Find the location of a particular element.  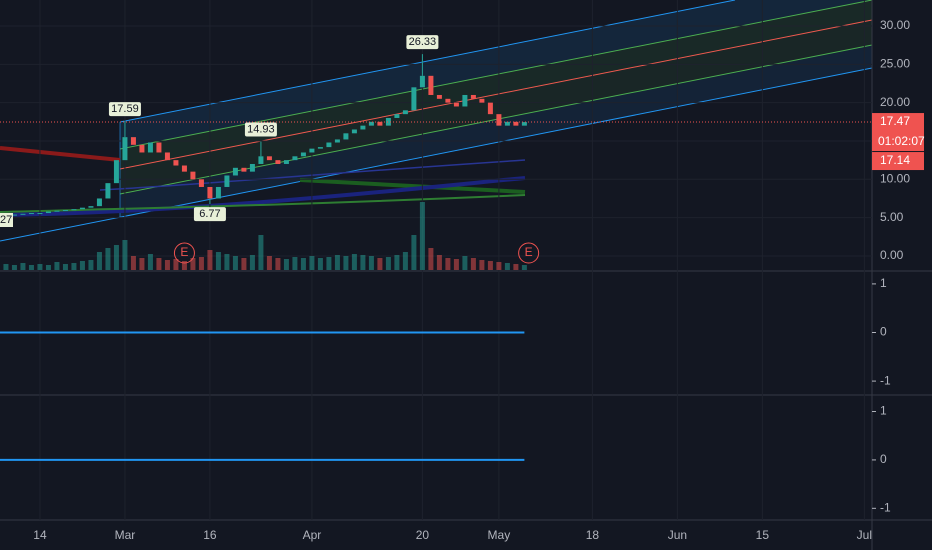

x-tick-label: 18 is located at coordinates (593, 535).